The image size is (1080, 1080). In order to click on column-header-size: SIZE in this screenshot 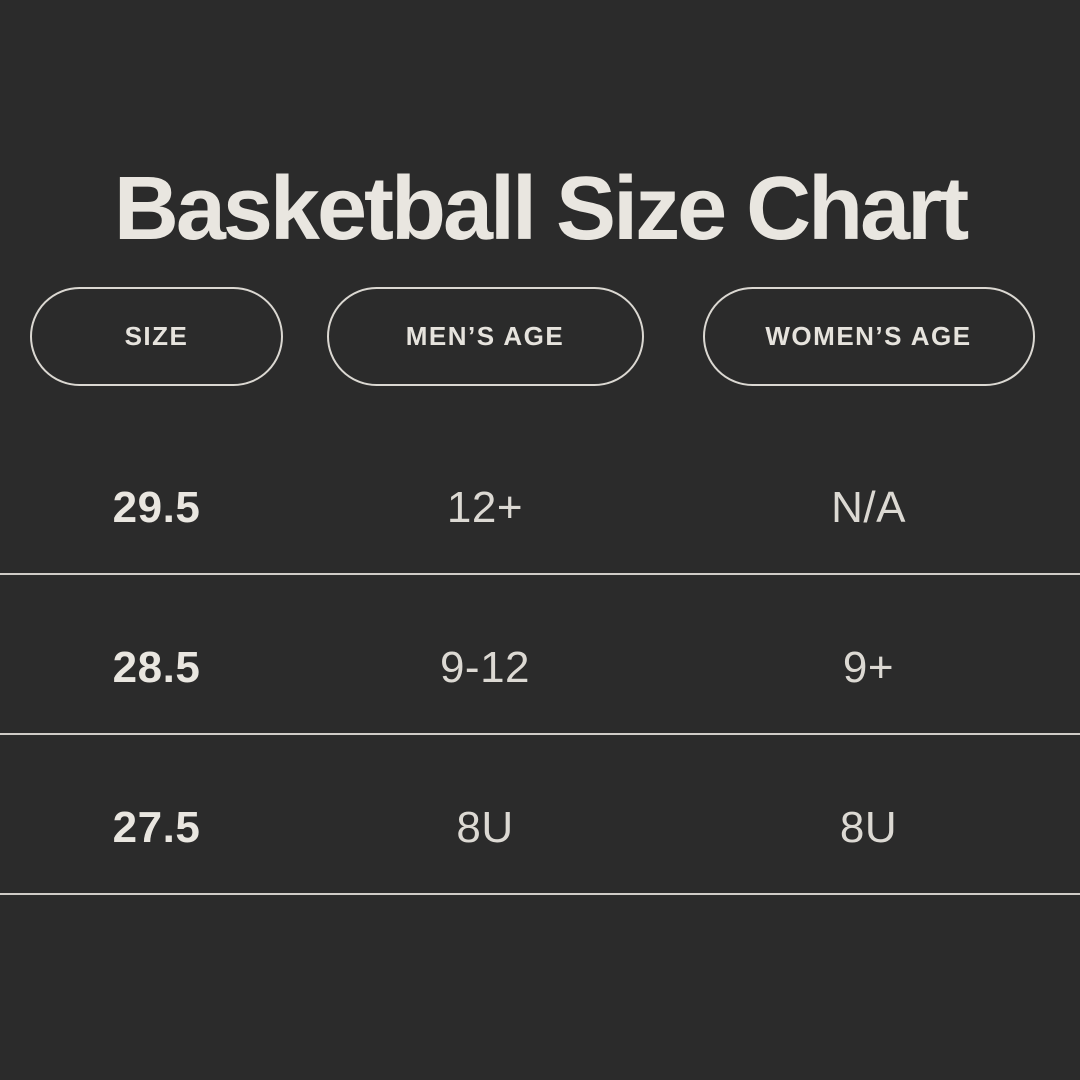, I will do `click(156, 336)`.